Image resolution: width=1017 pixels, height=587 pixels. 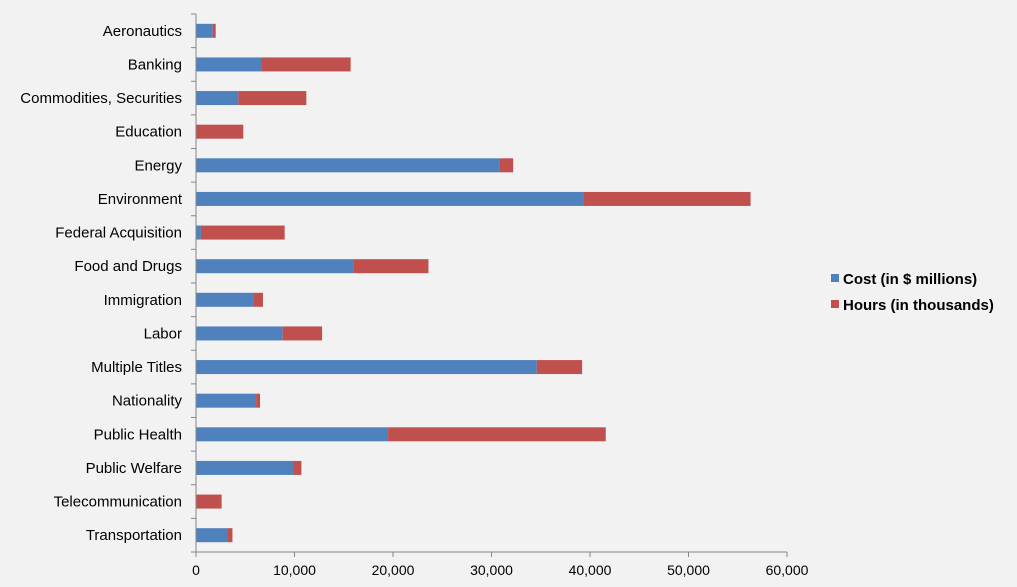 I want to click on category-label-environment: Environment, so click(x=140, y=199).